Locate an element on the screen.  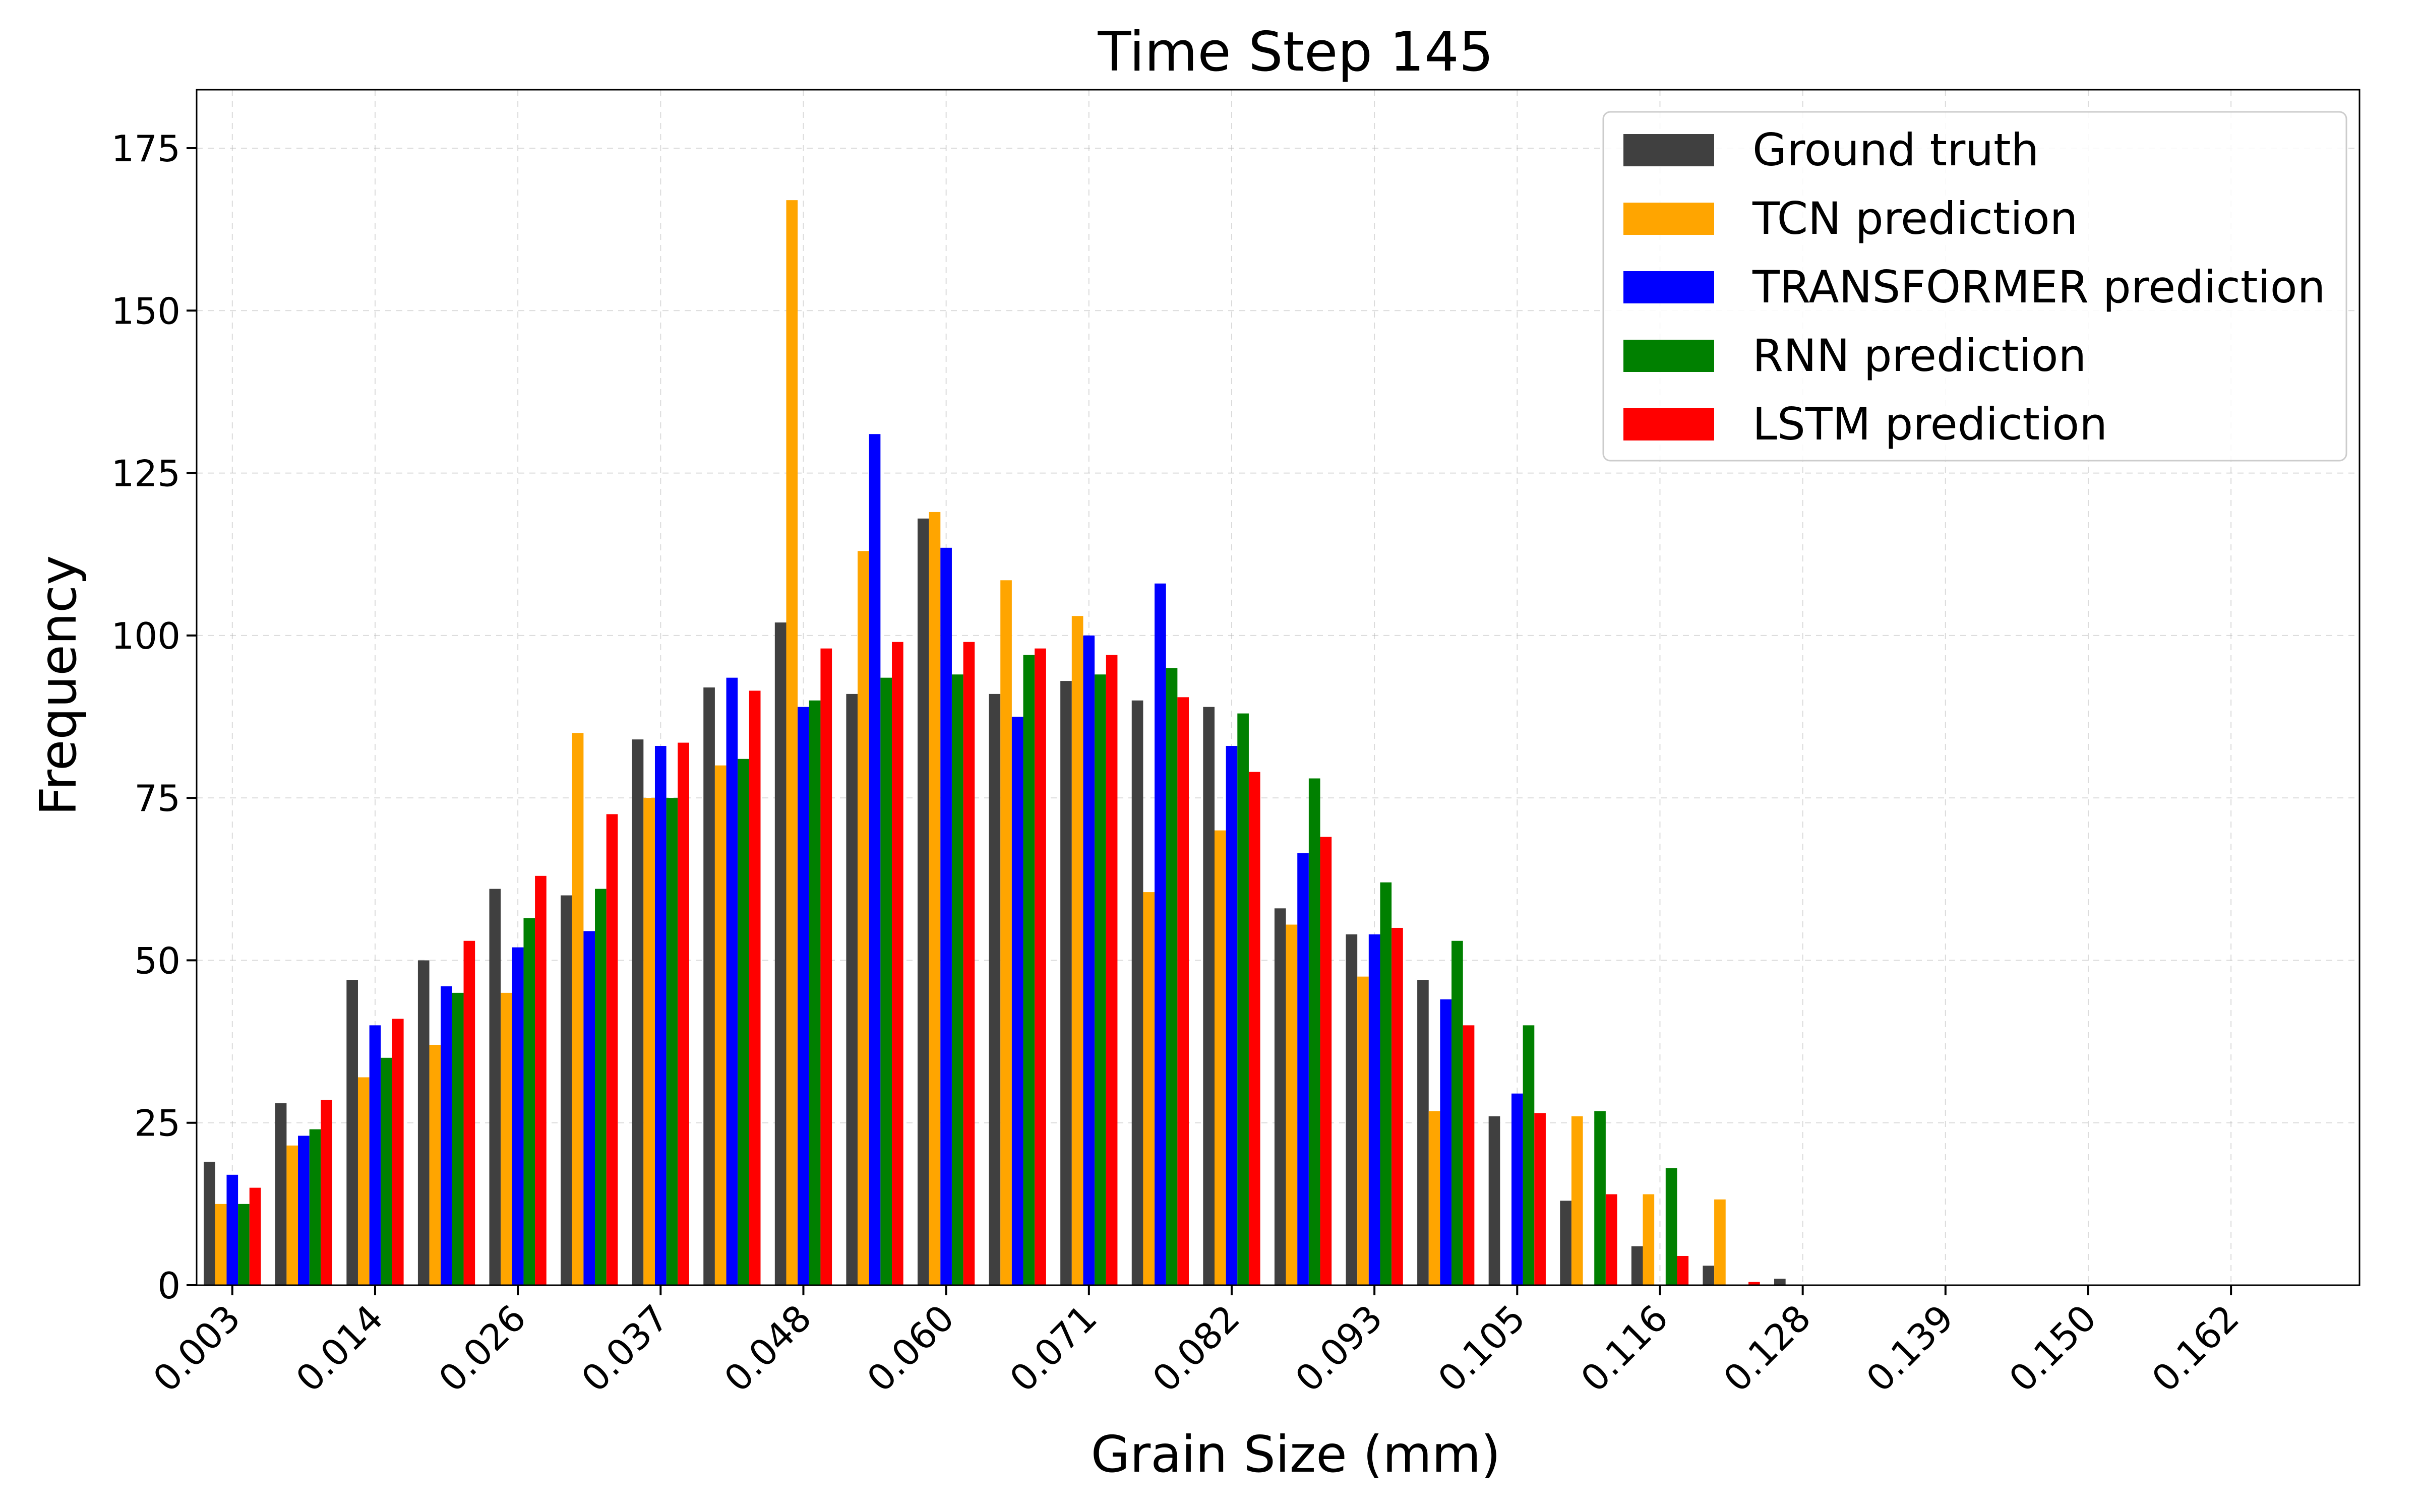
x-tick-label: 0.105 is located at coordinates (1481, 1348).